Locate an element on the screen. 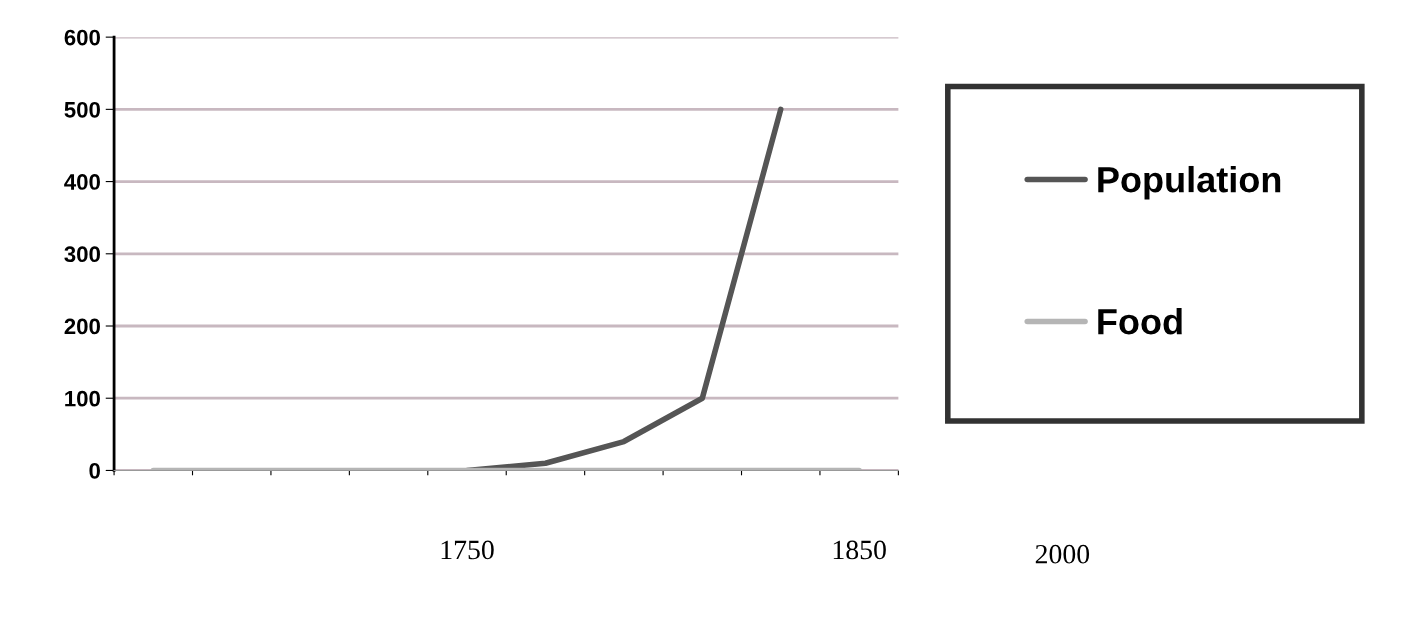  y-tick-label: 200 is located at coordinates (82, 326).